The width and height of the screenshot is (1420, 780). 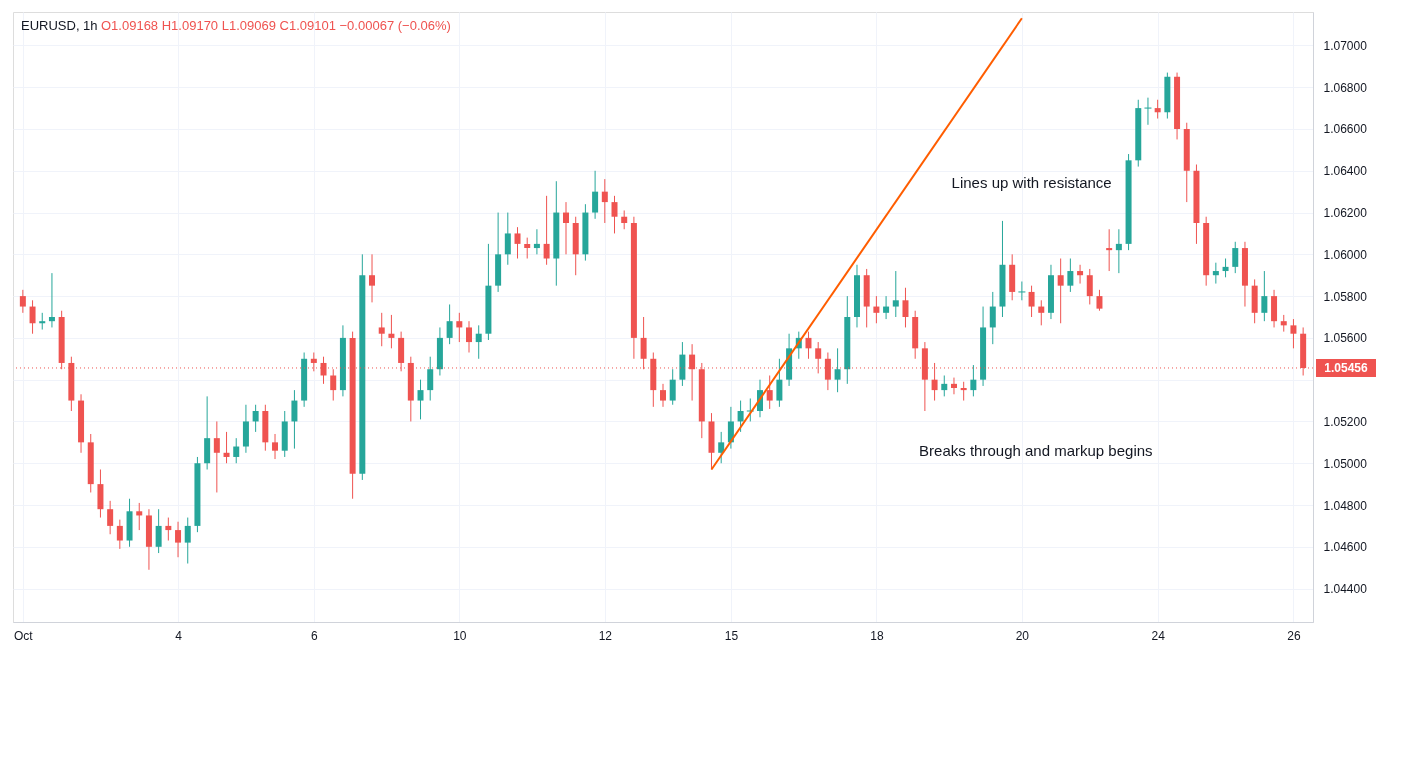 What do you see at coordinates (731, 635) in the screenshot?
I see `x-tick-label: 15` at bounding box center [731, 635].